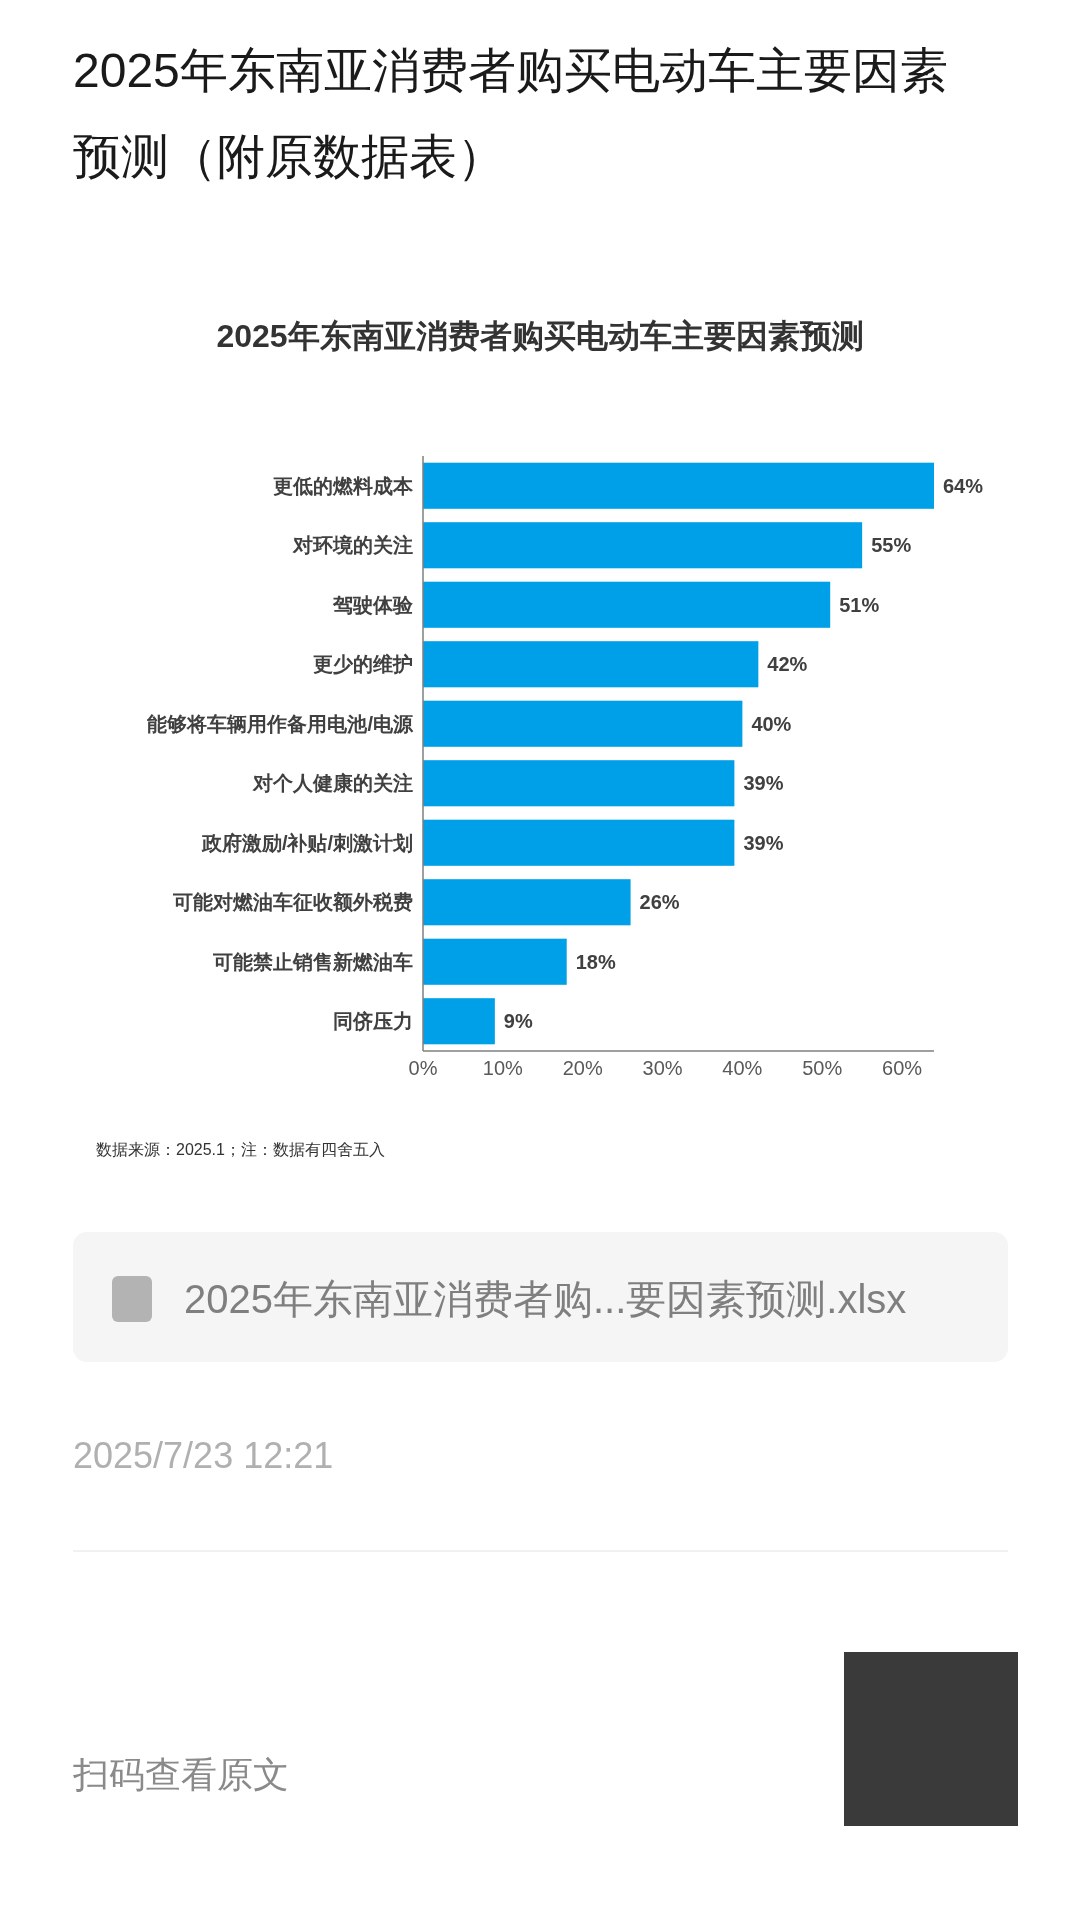 The height and width of the screenshot is (1917, 1080). Describe the element at coordinates (363, 664) in the screenshot. I see `y-tick-label: 更少的维护` at that location.